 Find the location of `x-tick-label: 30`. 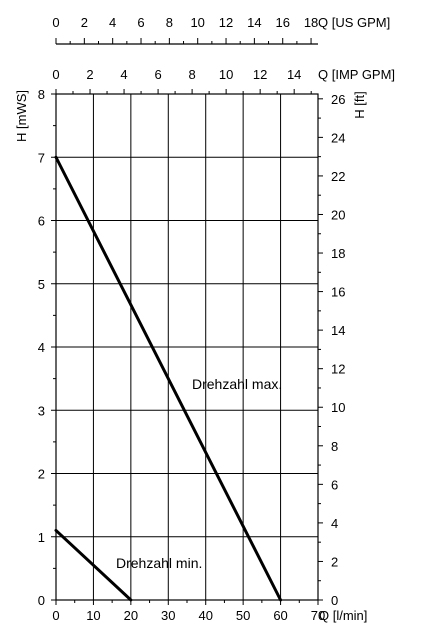

x-tick-label: 30 is located at coordinates (168, 615).